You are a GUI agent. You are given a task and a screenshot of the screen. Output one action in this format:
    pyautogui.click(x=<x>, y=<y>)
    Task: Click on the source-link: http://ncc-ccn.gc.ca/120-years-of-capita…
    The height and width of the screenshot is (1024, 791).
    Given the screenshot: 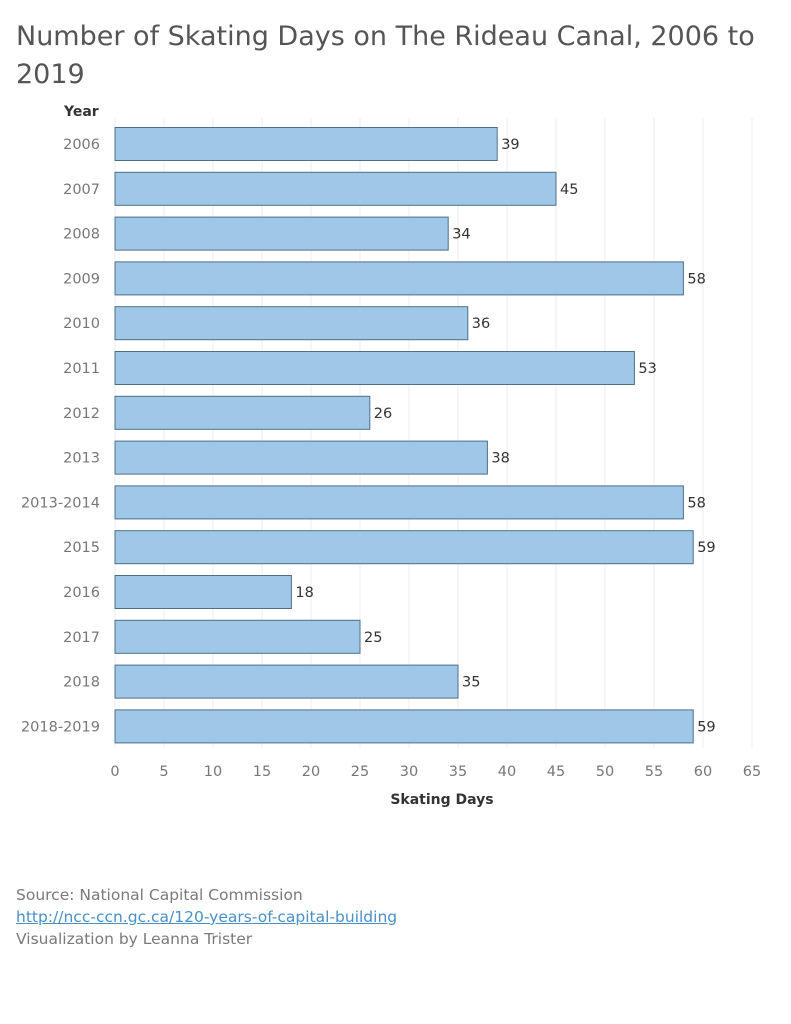 What is the action you would take?
    pyautogui.click(x=207, y=917)
    